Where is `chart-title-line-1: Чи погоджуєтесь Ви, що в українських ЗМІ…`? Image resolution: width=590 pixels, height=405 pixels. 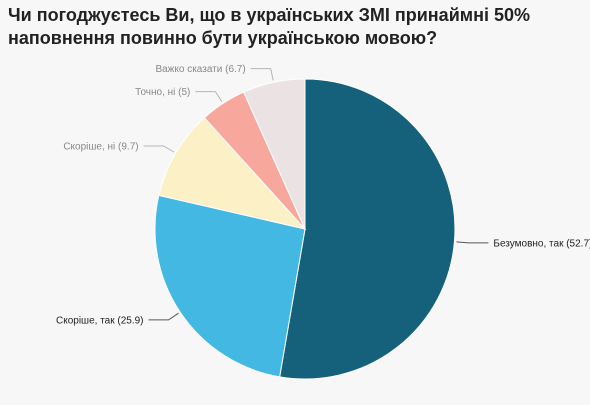
chart-title-line-1: Чи погоджуєтесь Ви, що в українських ЗМІ… is located at coordinates (269, 15).